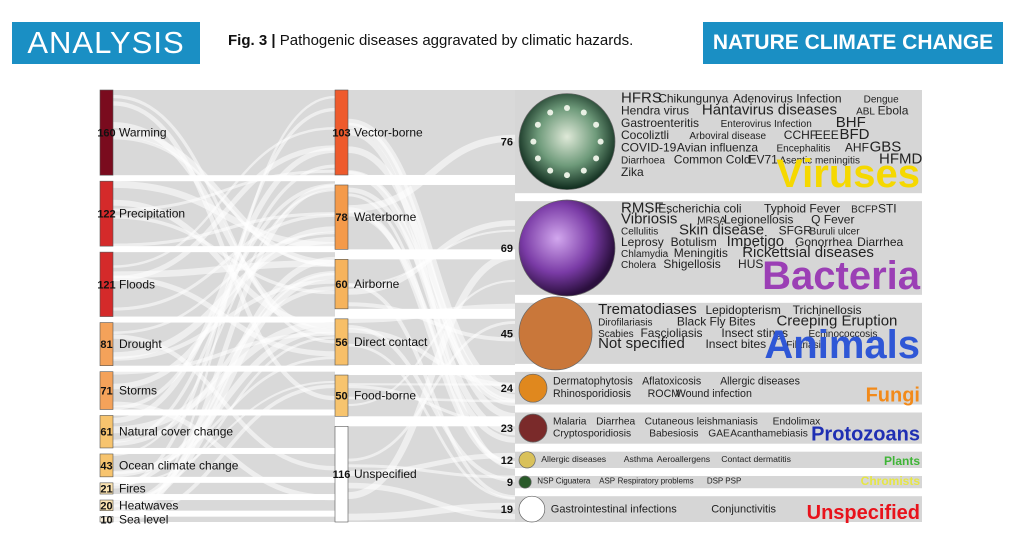 The width and height of the screenshot is (1024, 540). What do you see at coordinates (143, 519) in the screenshot?
I see `label-sea-level: Sea level` at bounding box center [143, 519].